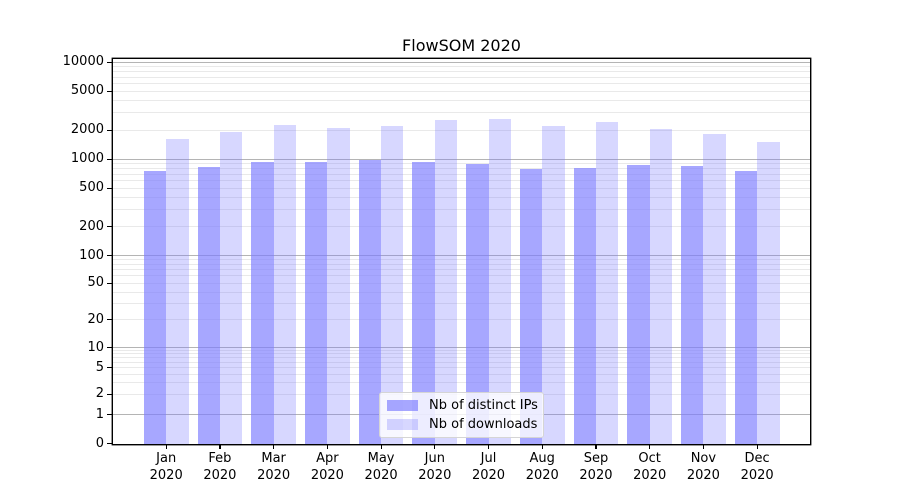  What do you see at coordinates (542, 467) in the screenshot?
I see `x-tick-label: Aug 2020` at bounding box center [542, 467].